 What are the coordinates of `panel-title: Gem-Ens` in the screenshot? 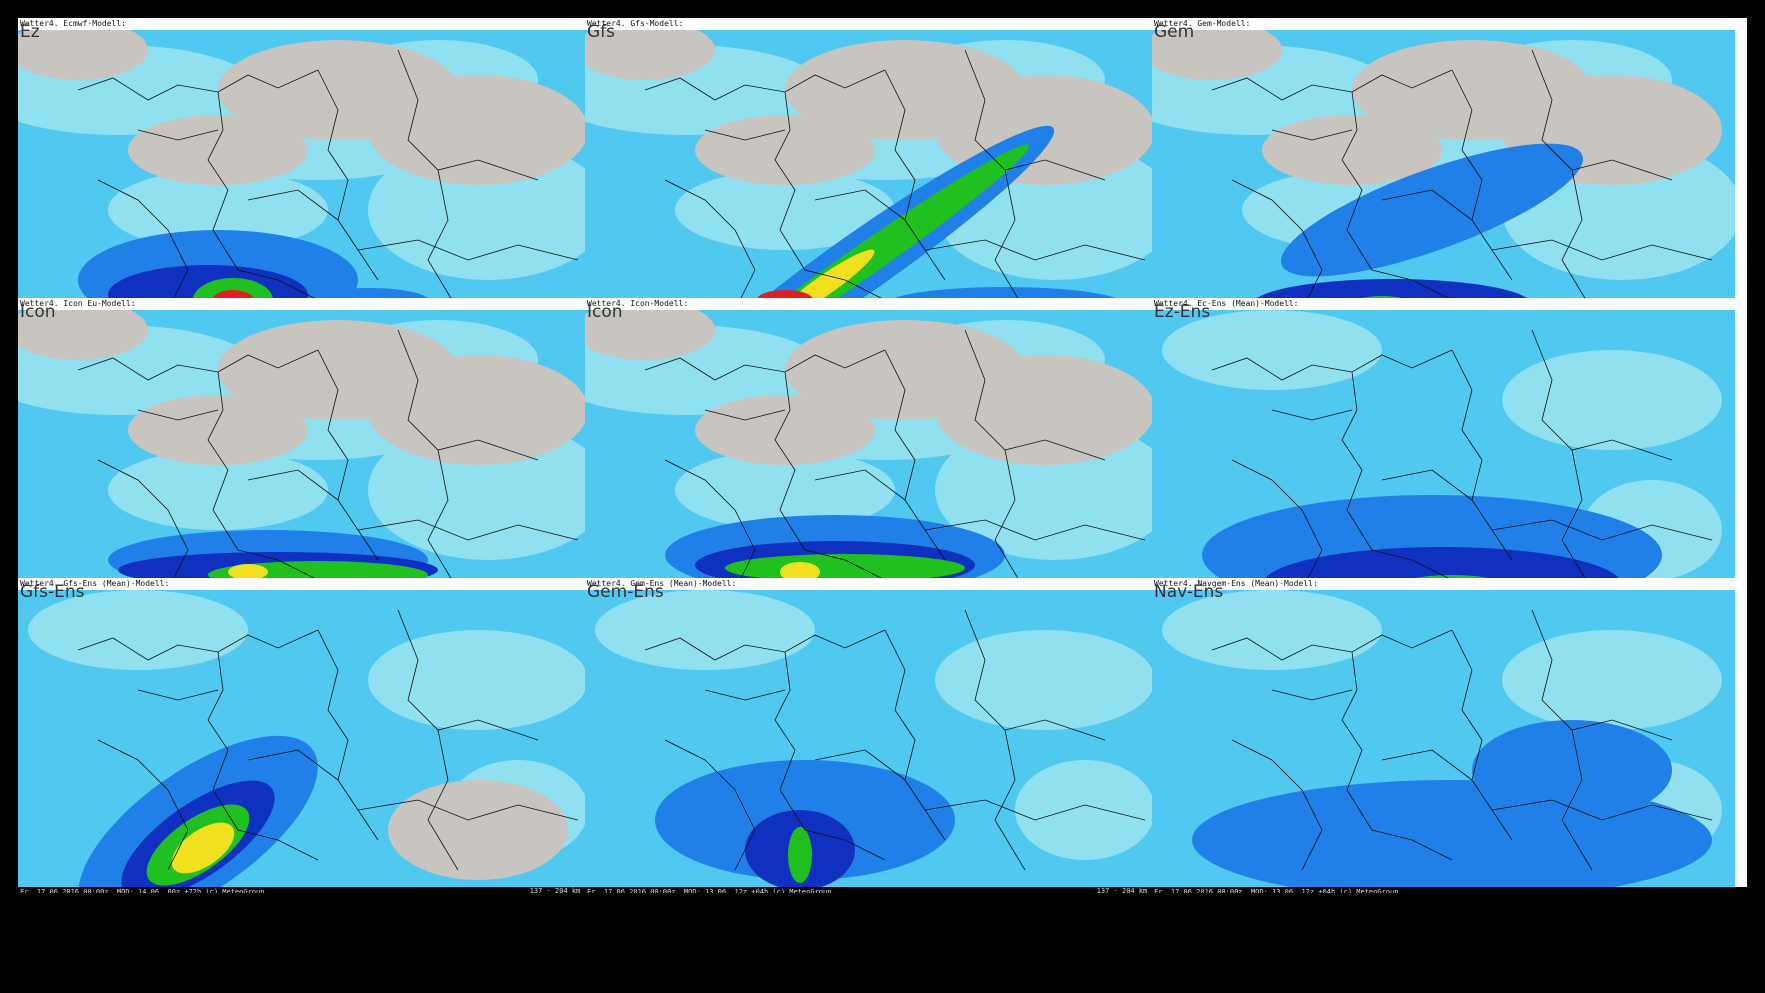 It's located at (625, 592).